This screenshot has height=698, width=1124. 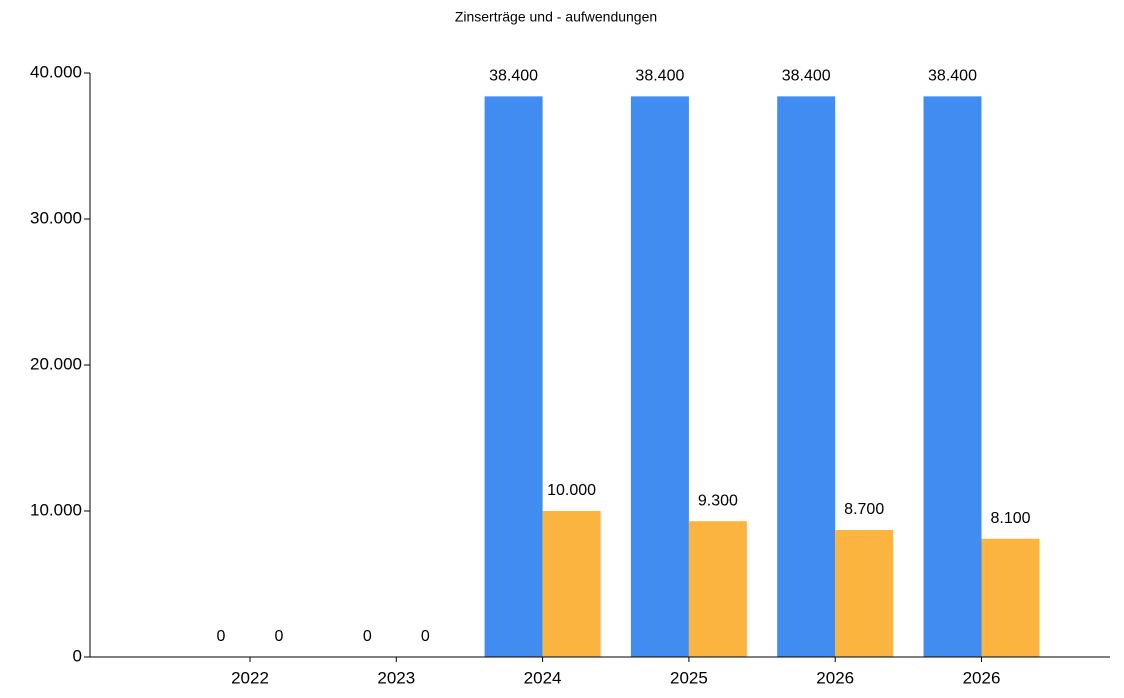 What do you see at coordinates (56, 71) in the screenshot?
I see `y-tick-label: 40.000` at bounding box center [56, 71].